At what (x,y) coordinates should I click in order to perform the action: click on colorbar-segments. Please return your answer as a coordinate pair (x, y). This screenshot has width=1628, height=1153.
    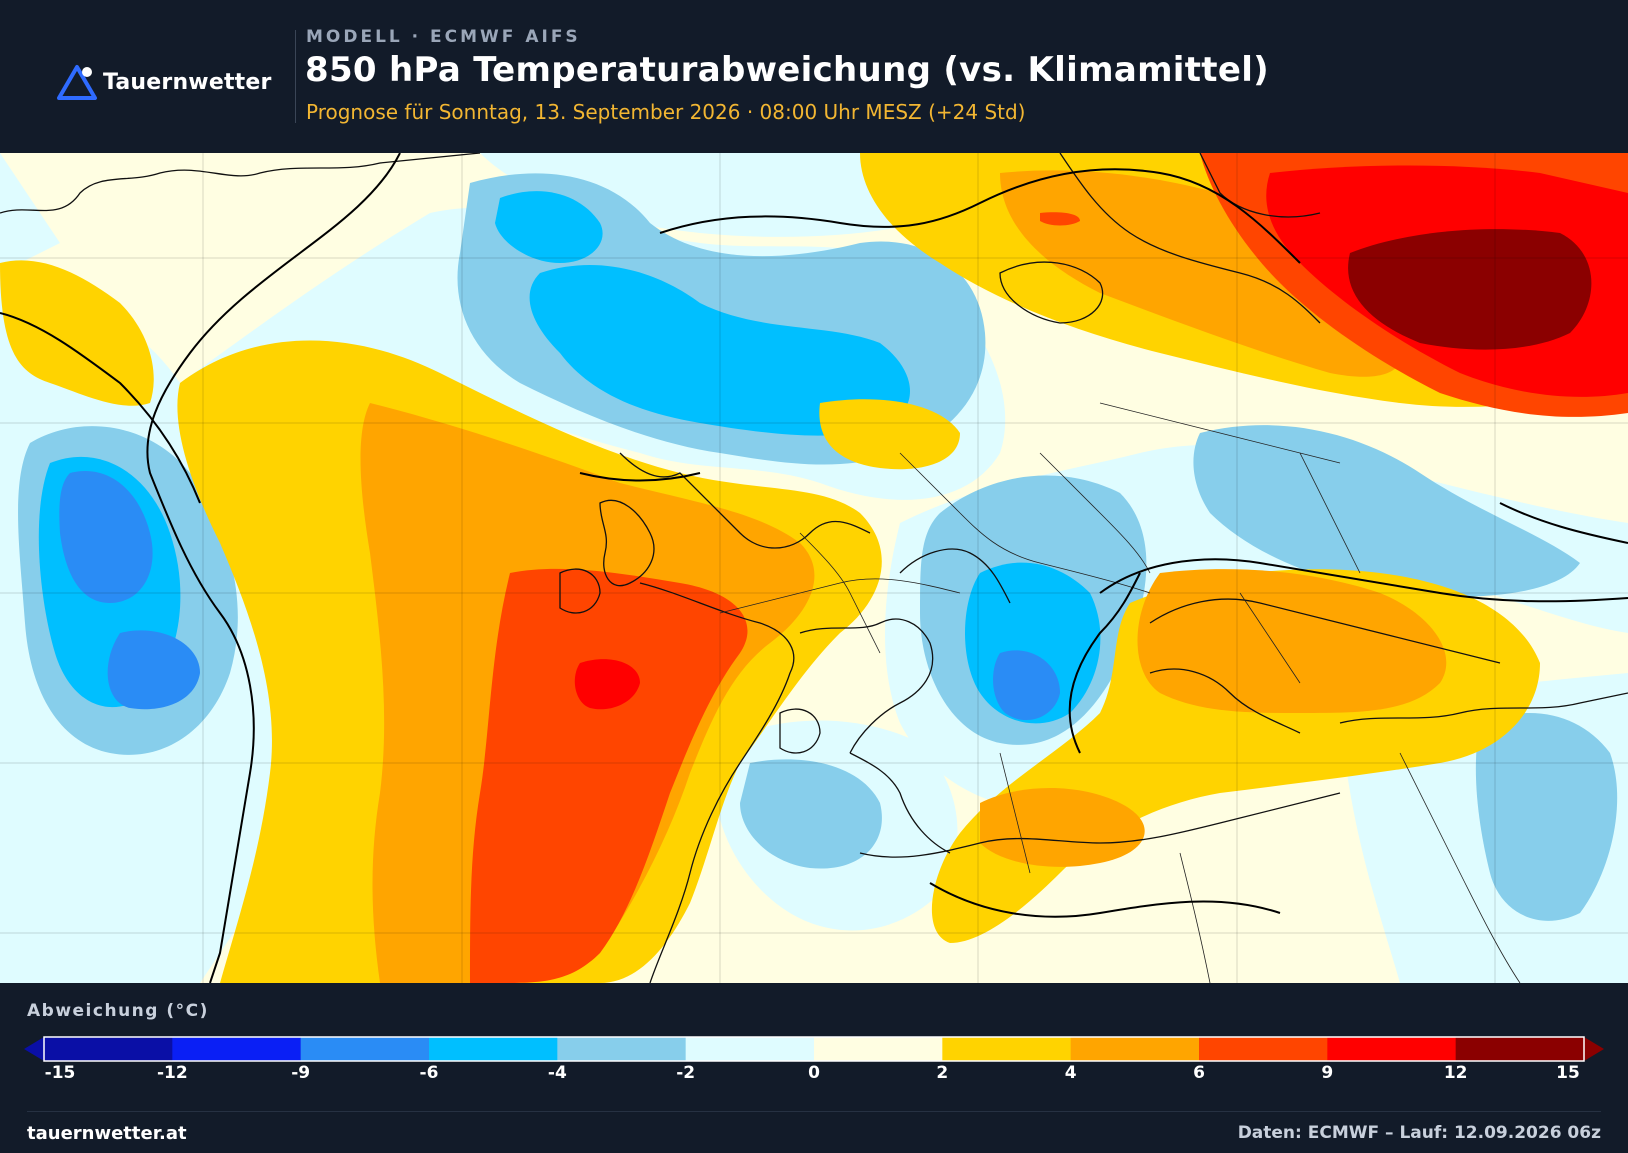
    Looking at the image, I should click on (814, 1049).